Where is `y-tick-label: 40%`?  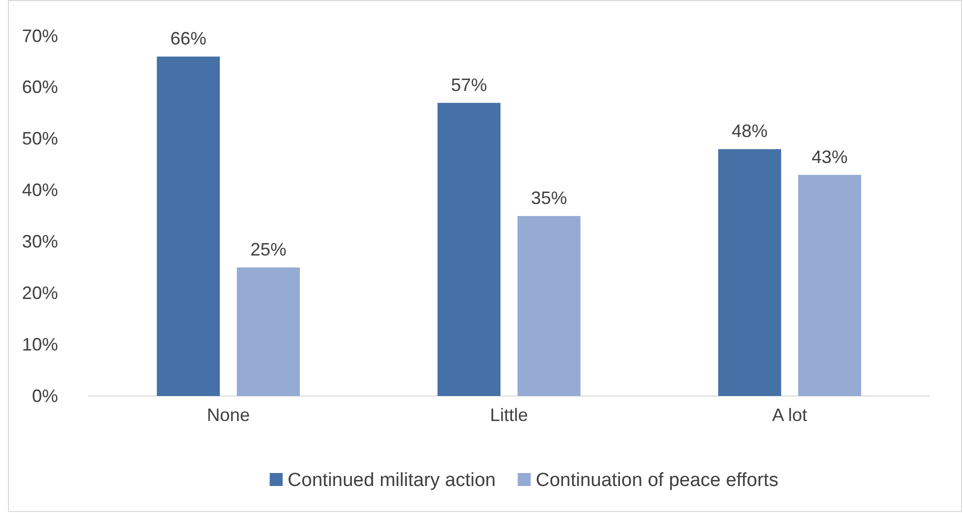
y-tick-label: 40% is located at coordinates (40, 190).